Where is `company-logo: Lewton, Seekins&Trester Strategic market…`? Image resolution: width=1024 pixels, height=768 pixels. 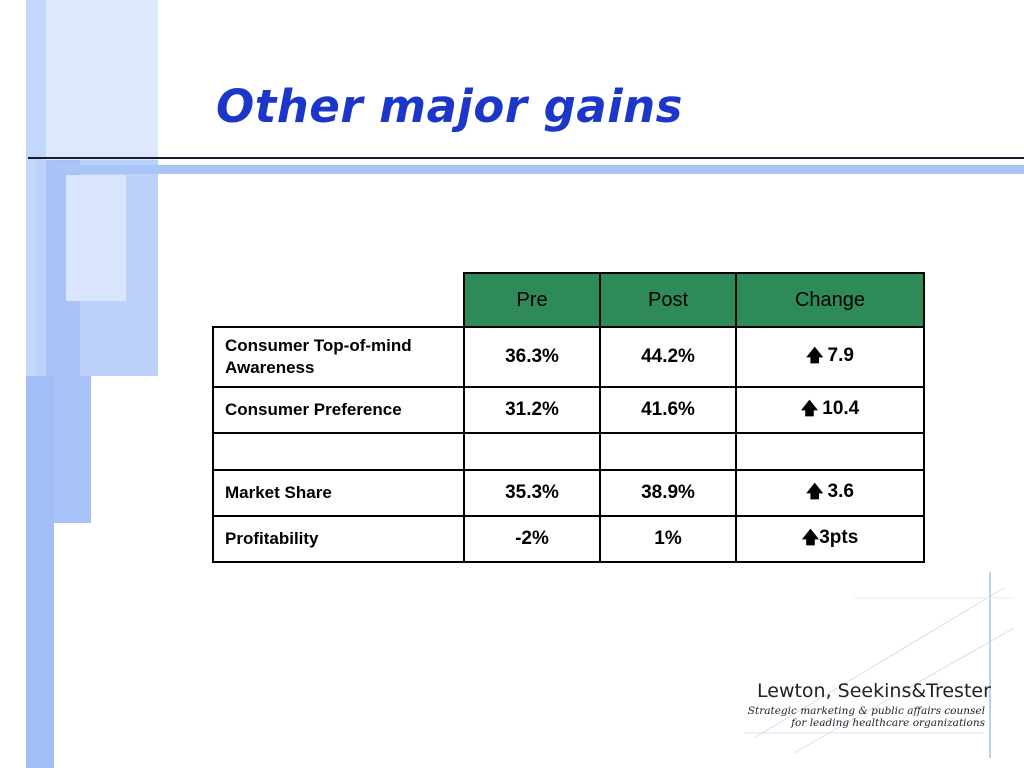
company-logo: Lewton, Seekins&Trester Strategic market… is located at coordinates (868, 704).